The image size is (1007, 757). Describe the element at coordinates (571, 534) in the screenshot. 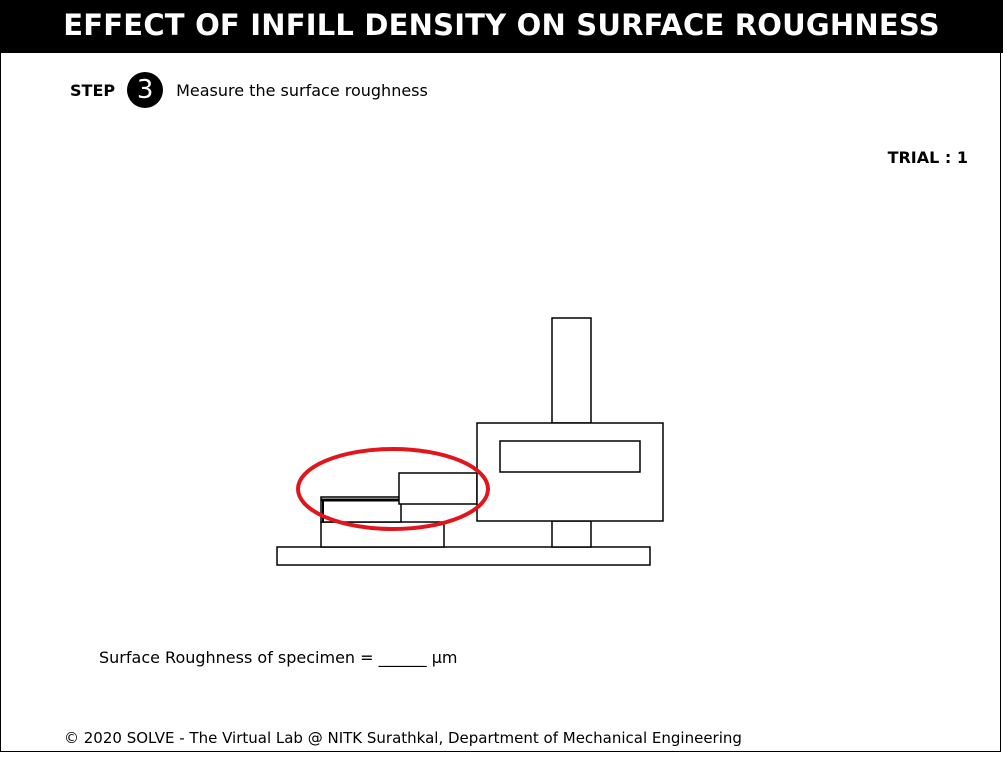

I see `column-lower` at that location.